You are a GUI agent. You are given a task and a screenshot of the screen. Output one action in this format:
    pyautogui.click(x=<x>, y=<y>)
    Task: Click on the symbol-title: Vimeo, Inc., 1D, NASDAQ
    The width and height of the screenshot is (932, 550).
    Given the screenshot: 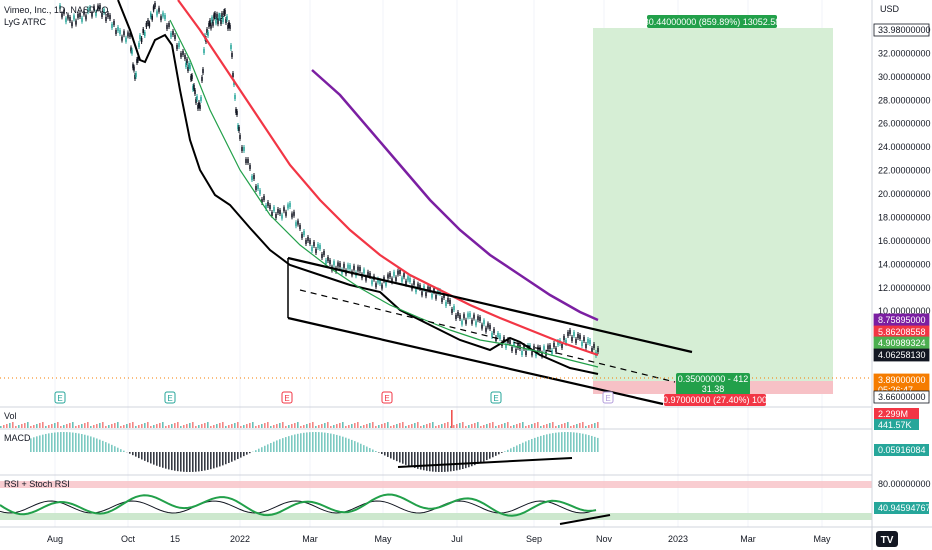 What is the action you would take?
    pyautogui.click(x=56, y=10)
    